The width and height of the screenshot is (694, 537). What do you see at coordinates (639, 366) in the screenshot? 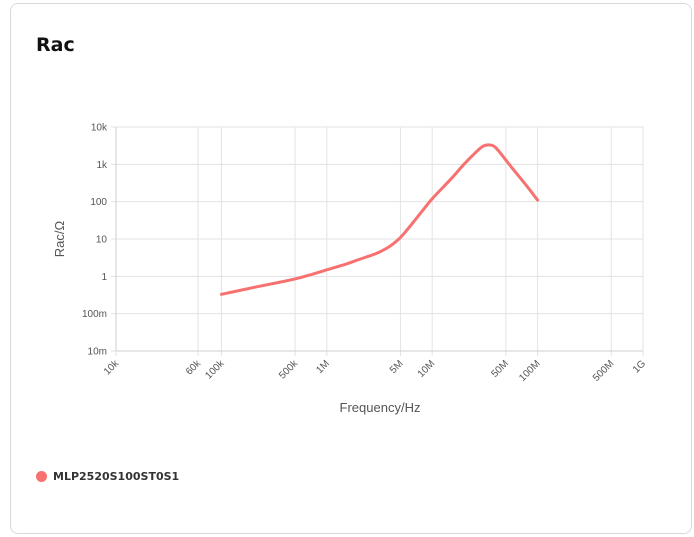
I see `x-tick-label: 1G` at bounding box center [639, 366].